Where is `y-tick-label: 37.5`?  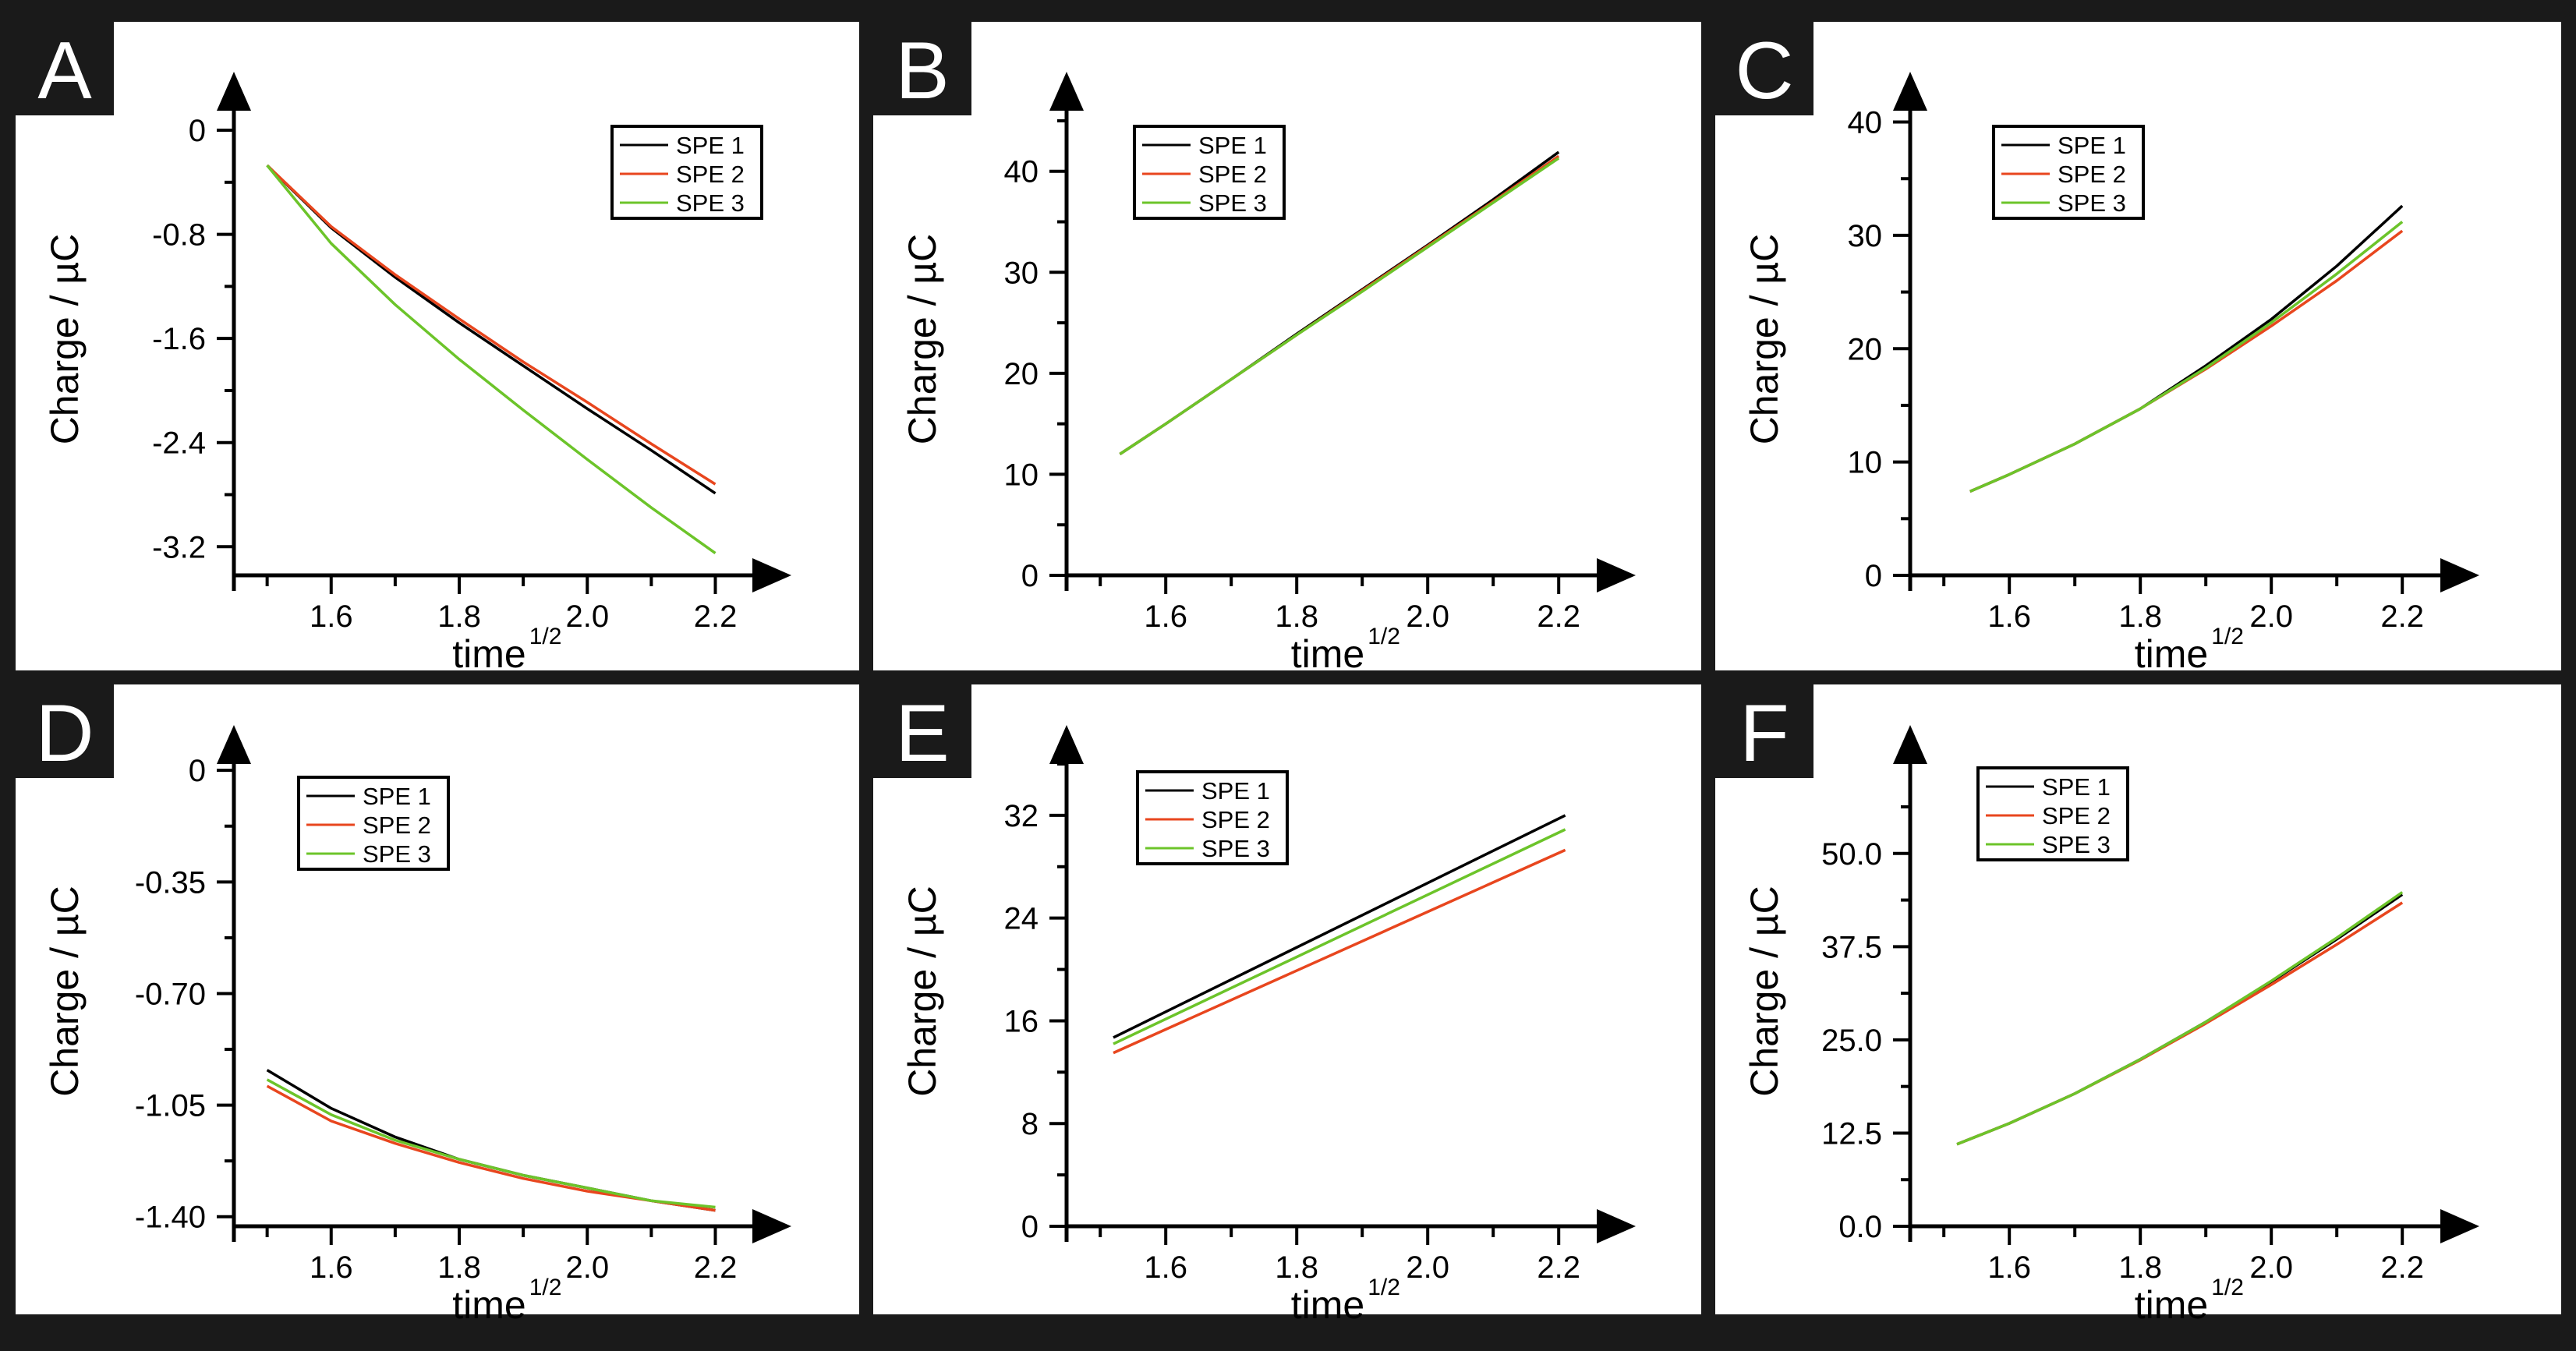
y-tick-label: 37.5 is located at coordinates (1851, 947).